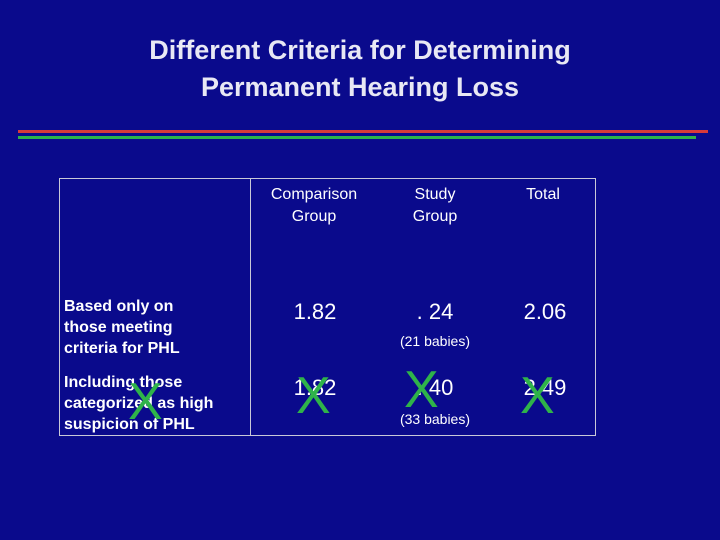 This screenshot has height=540, width=720. I want to click on header-comparison-line-2: Group, so click(314, 216).